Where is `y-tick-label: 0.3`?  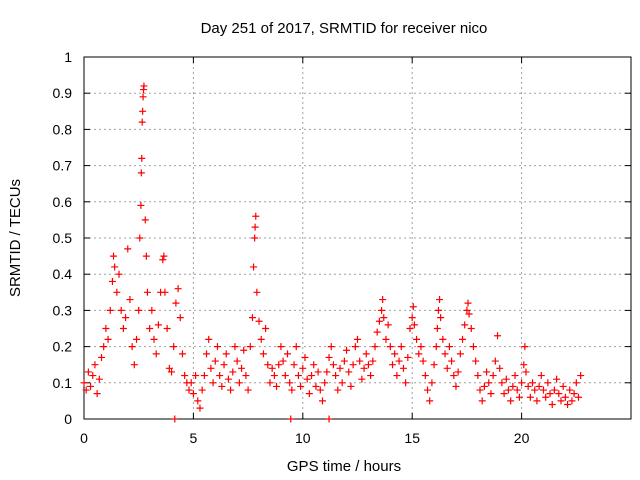 y-tick-label: 0.3 is located at coordinates (63, 310).